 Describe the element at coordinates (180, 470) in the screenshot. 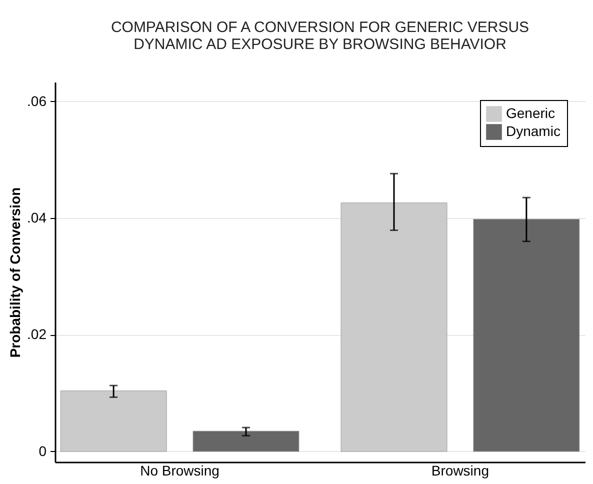

I see `x-tick-label: No Browsing` at that location.